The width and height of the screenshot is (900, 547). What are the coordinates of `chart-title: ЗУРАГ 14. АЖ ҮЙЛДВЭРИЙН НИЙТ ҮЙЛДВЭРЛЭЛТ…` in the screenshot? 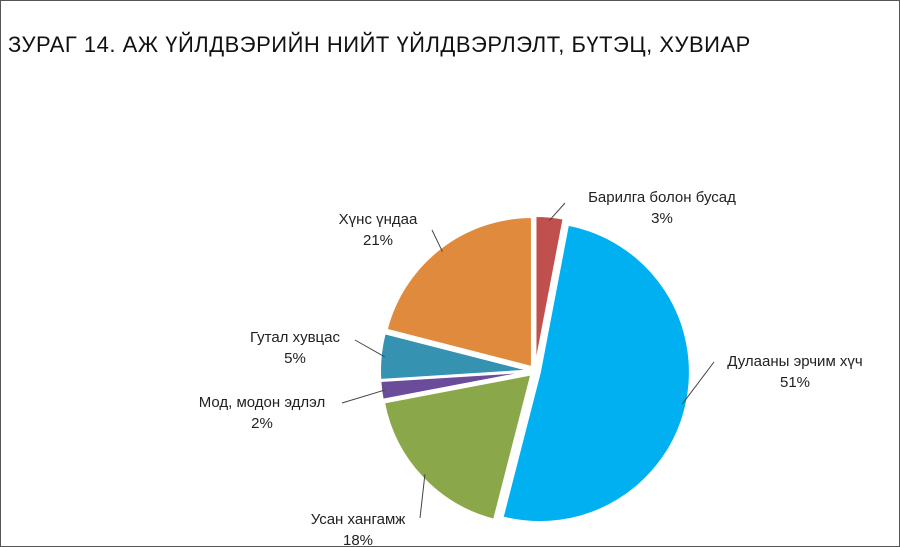 It's located at (379, 44).